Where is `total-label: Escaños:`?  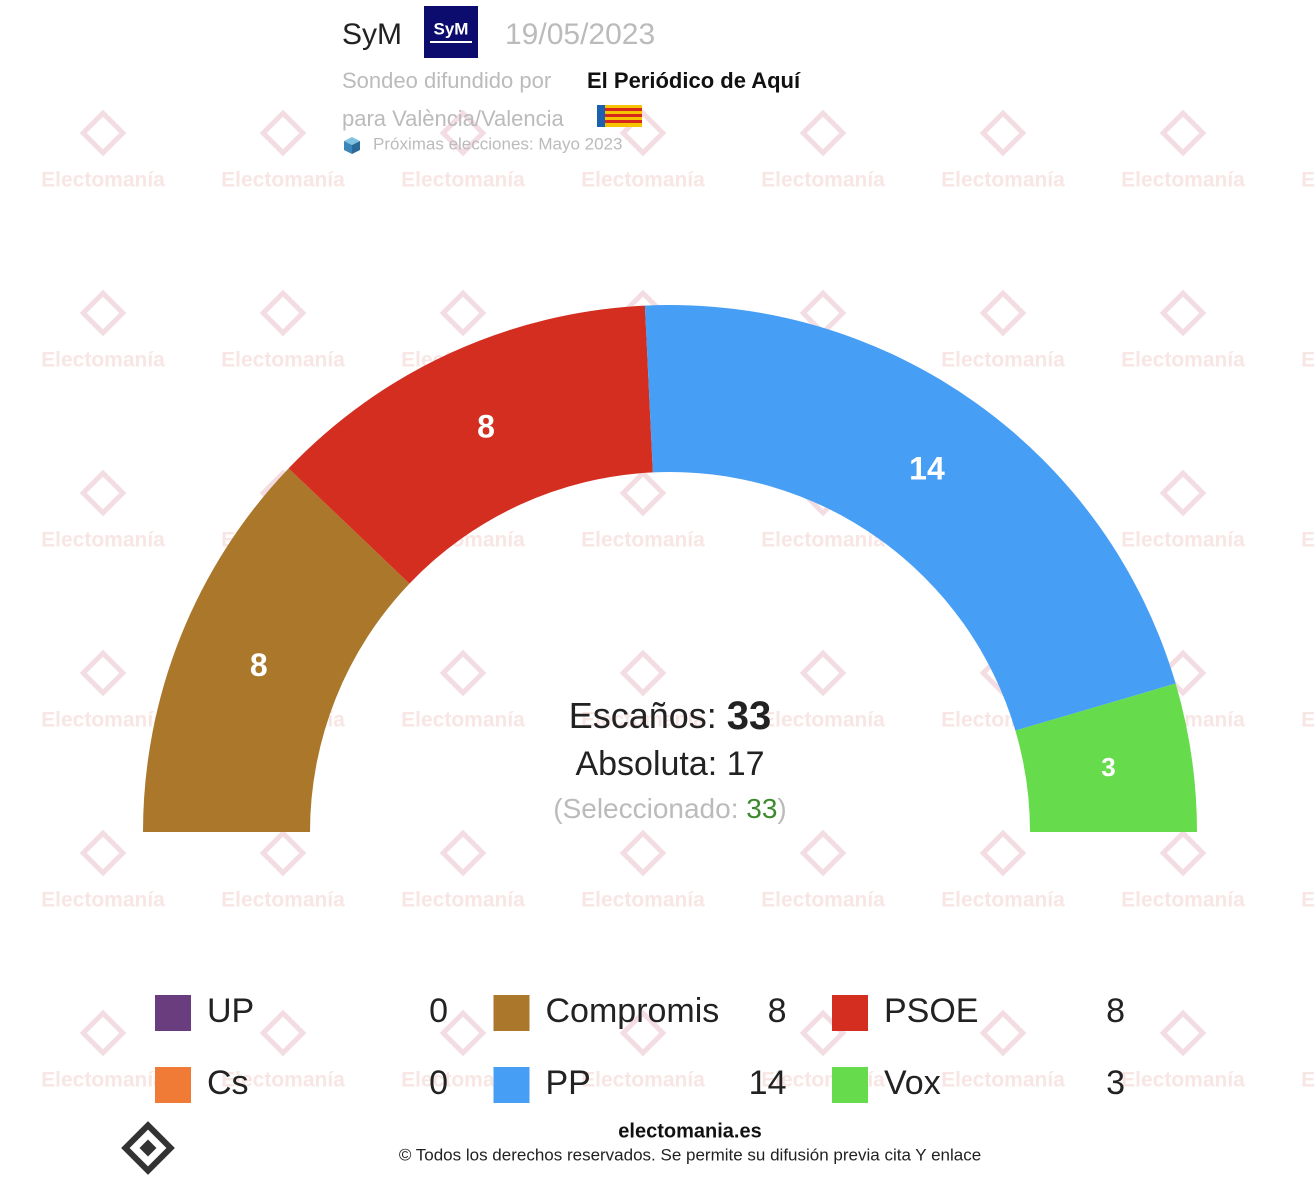
total-label: Escaños: is located at coordinates (643, 715).